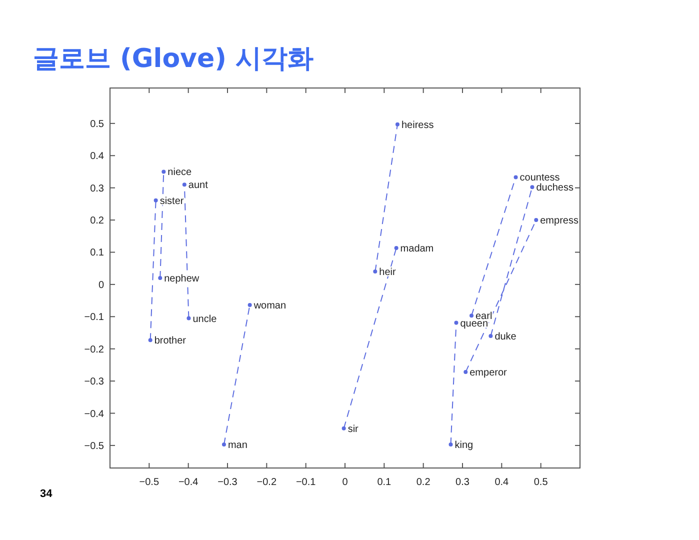 Image resolution: width=699 pixels, height=540 pixels. What do you see at coordinates (101, 285) in the screenshot?
I see `y-tick-label: 0` at bounding box center [101, 285].